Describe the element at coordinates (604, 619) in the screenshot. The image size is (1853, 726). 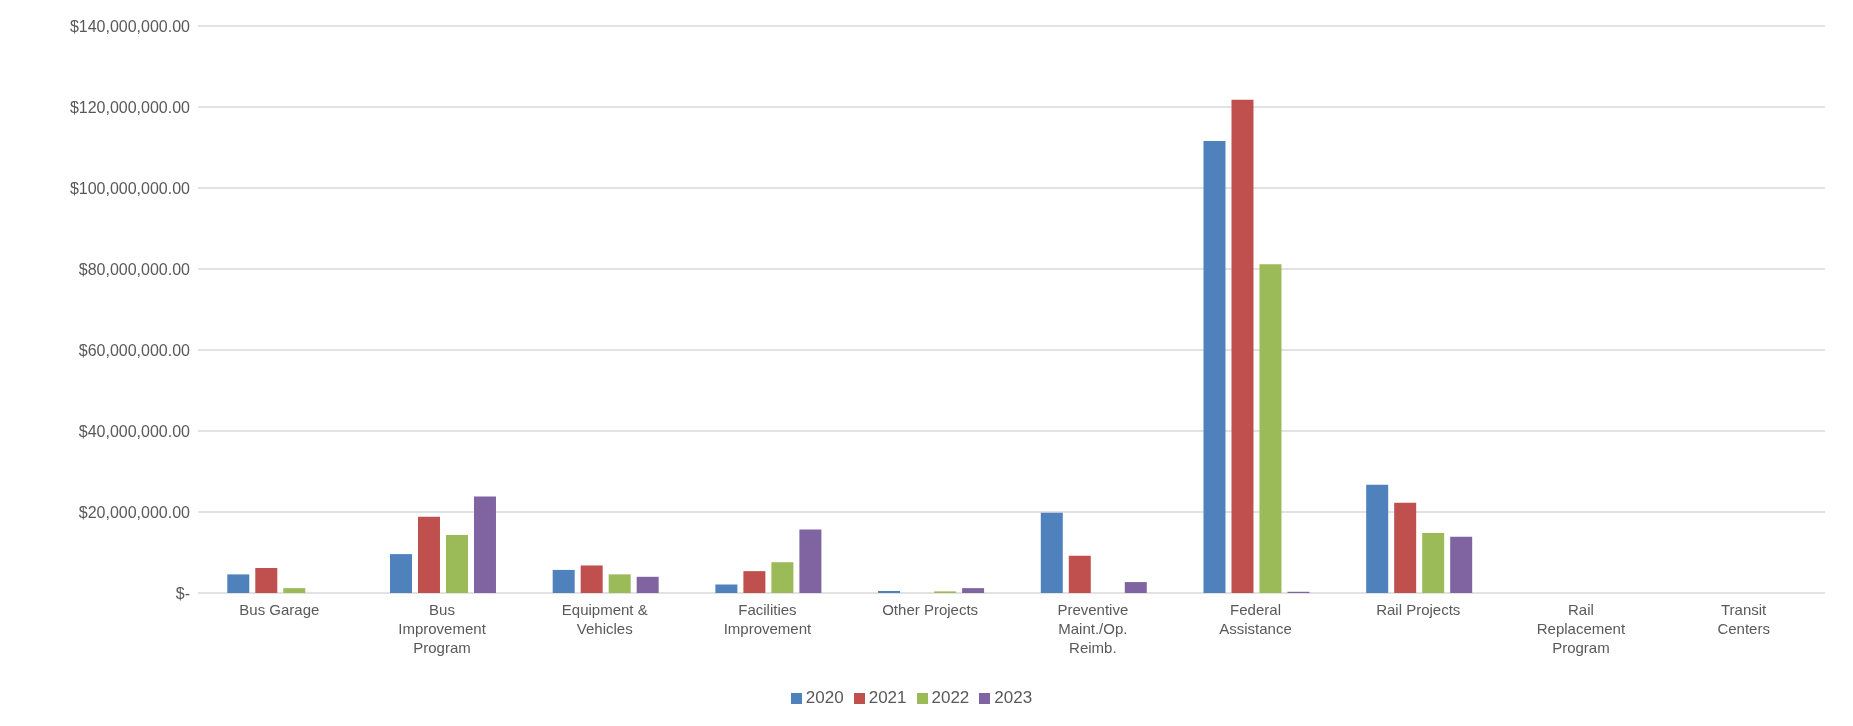
I see `x-tick-label: Equipment & Vehicles` at that location.